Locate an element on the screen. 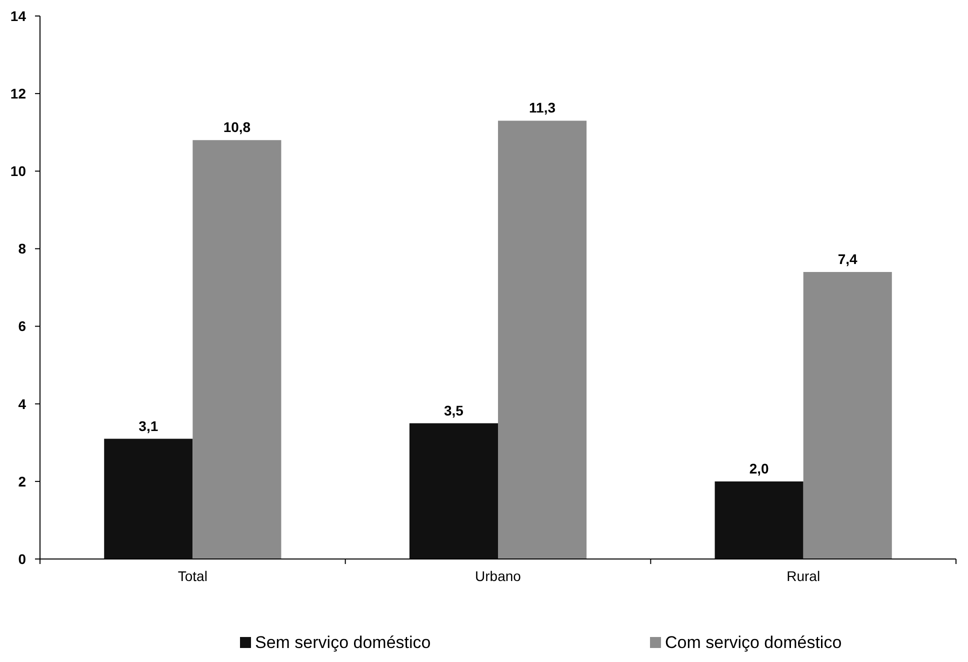 This screenshot has height=662, width=968. y-tick-label: 4 is located at coordinates (22, 404).